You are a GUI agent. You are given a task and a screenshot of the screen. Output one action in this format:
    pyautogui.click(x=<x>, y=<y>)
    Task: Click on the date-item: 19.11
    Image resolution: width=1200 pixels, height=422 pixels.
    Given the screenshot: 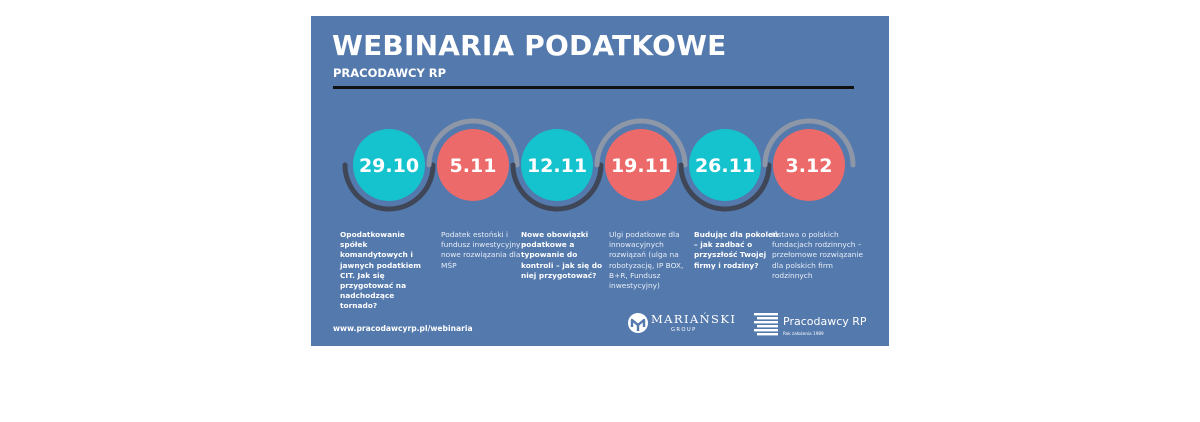 What is the action you would take?
    pyautogui.click(x=641, y=159)
    